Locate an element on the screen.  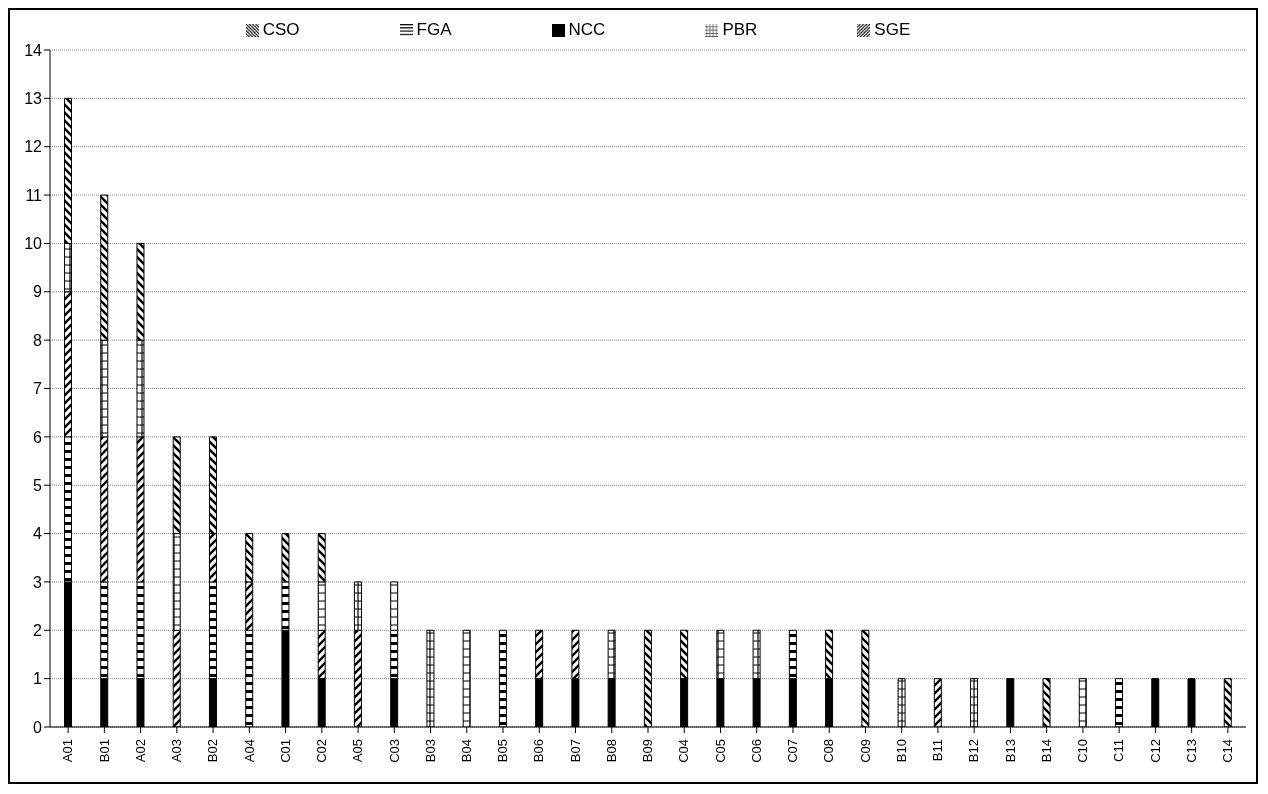
x-tick-label: B02 is located at coordinates (213, 751).